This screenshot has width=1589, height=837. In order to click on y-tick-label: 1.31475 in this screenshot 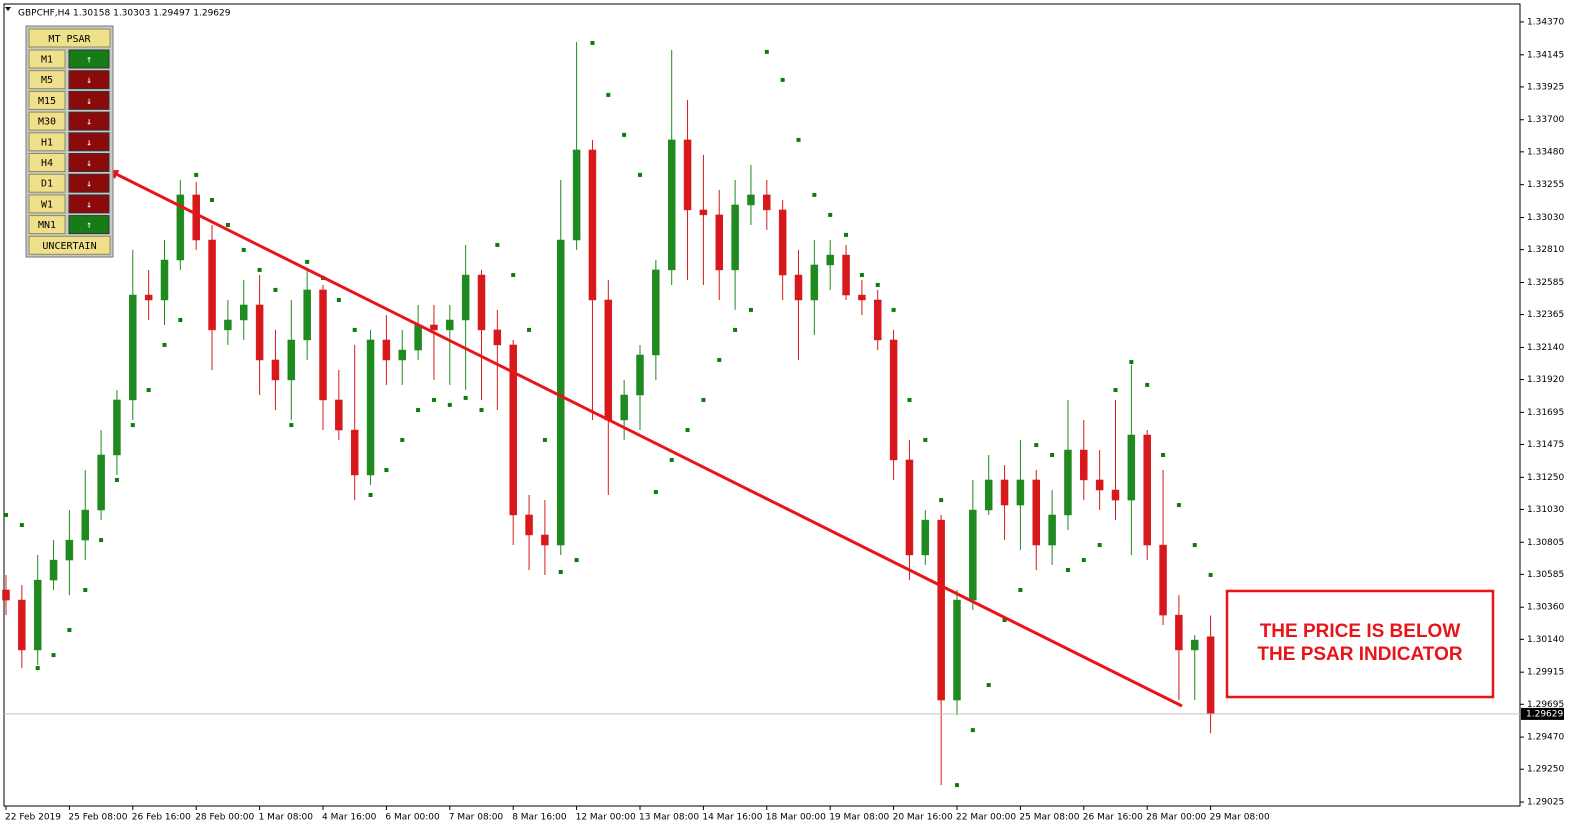, I will do `click(1545, 445)`.